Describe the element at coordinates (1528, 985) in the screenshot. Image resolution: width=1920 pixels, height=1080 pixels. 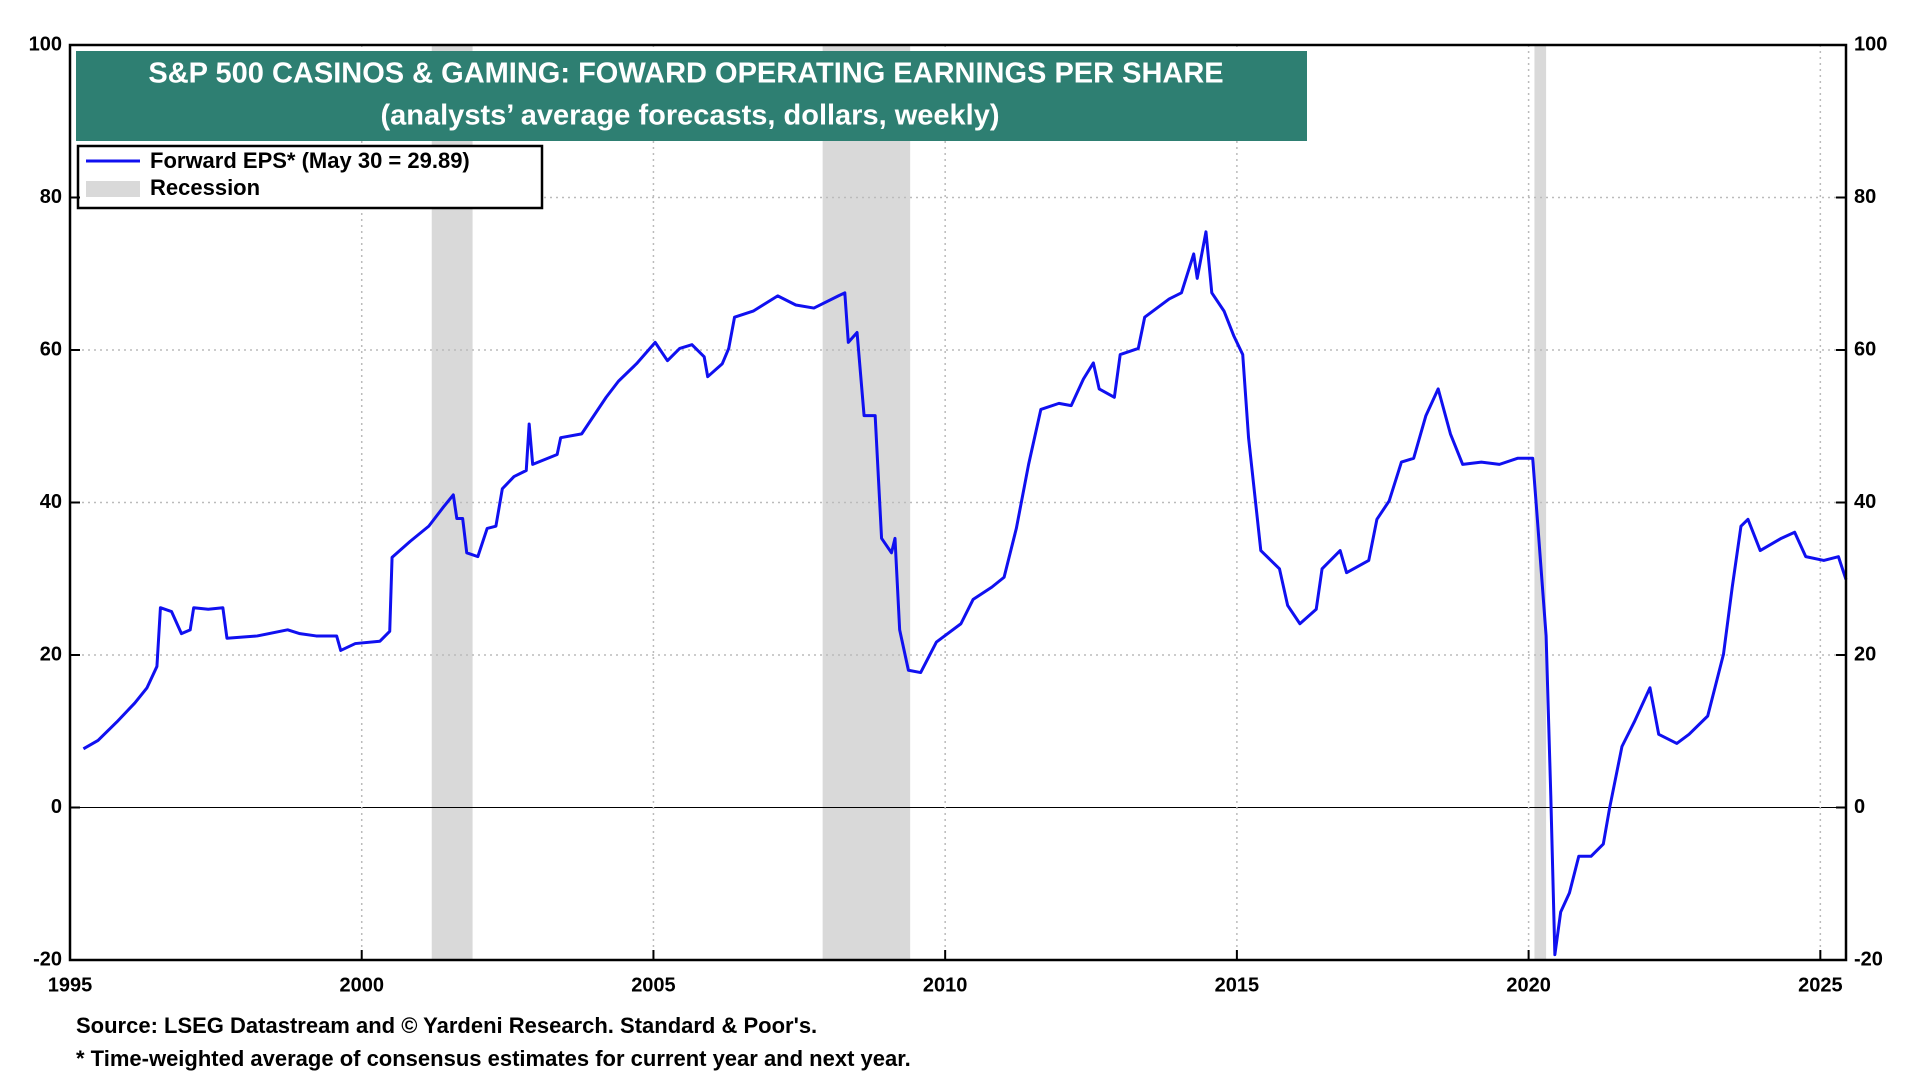
I see `x-tick-label: 2020` at that location.